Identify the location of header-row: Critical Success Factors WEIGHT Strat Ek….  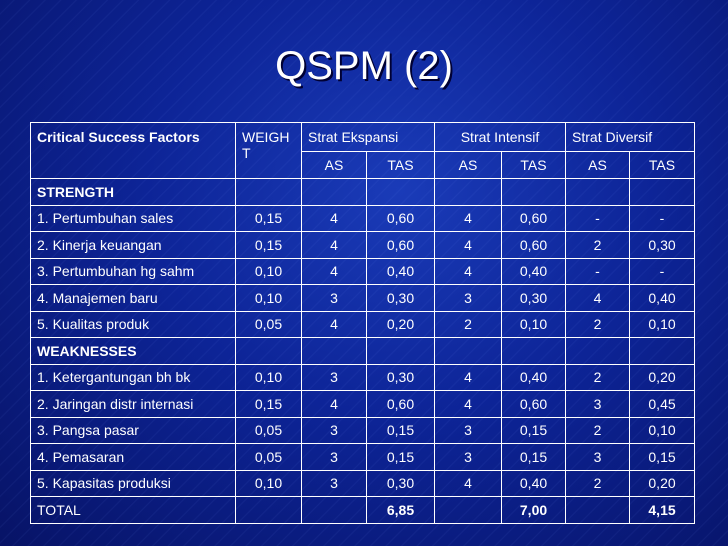
(363, 150).